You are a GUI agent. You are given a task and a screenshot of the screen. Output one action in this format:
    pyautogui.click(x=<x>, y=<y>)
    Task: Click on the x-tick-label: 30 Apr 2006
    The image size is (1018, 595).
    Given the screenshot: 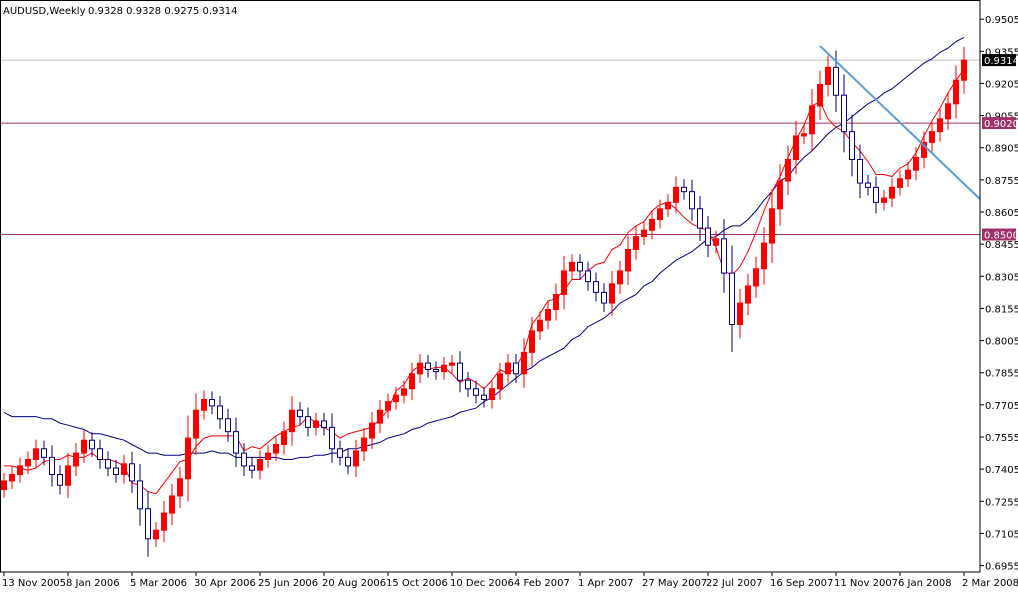 What is the action you would take?
    pyautogui.click(x=225, y=583)
    